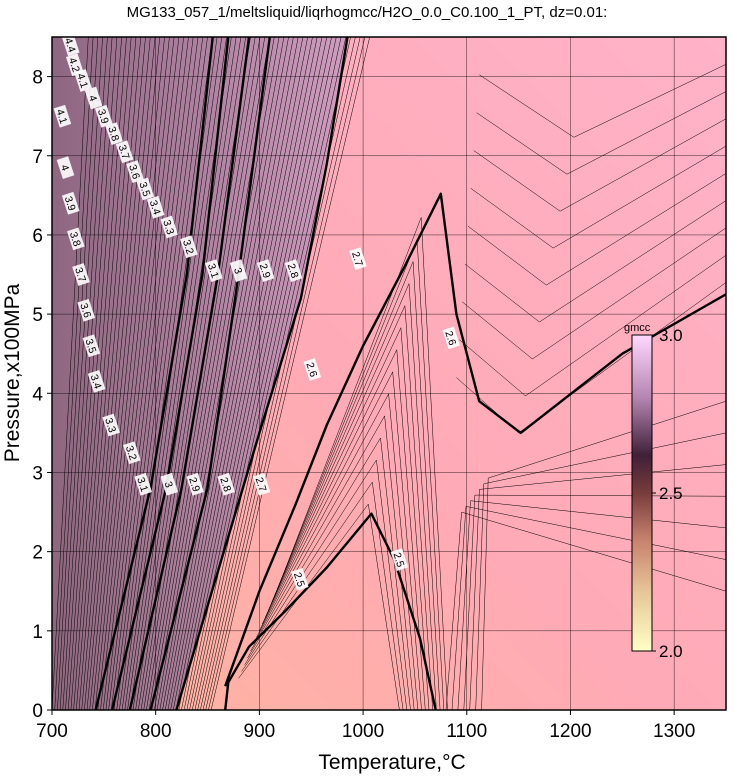 This screenshot has width=734, height=776. I want to click on x-tick-label: 1000, so click(363, 731).